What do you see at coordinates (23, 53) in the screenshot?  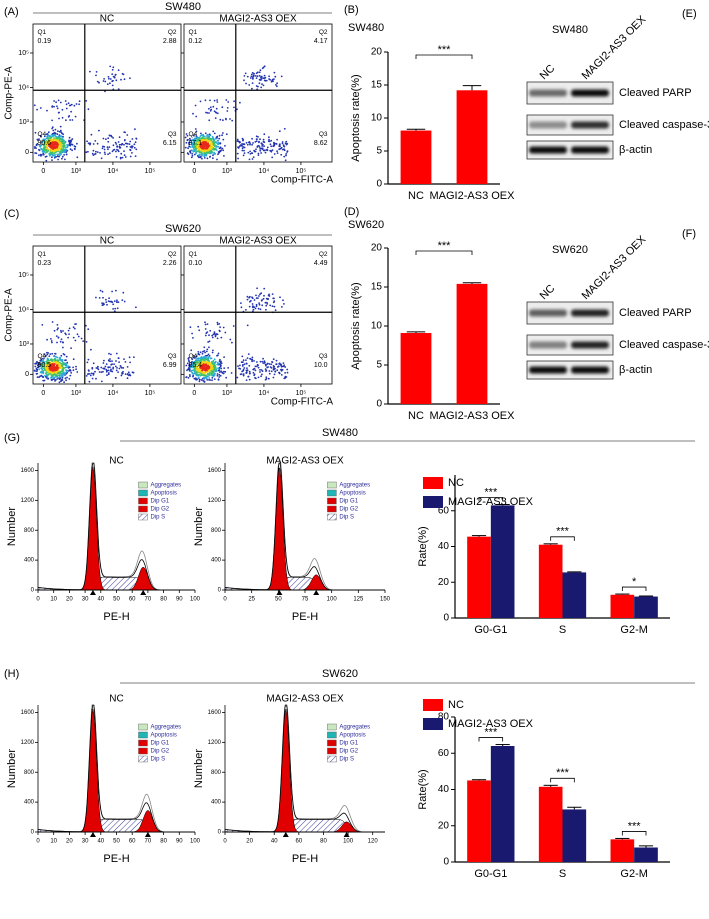 I see `y-tick-label: 10⁵` at bounding box center [23, 53].